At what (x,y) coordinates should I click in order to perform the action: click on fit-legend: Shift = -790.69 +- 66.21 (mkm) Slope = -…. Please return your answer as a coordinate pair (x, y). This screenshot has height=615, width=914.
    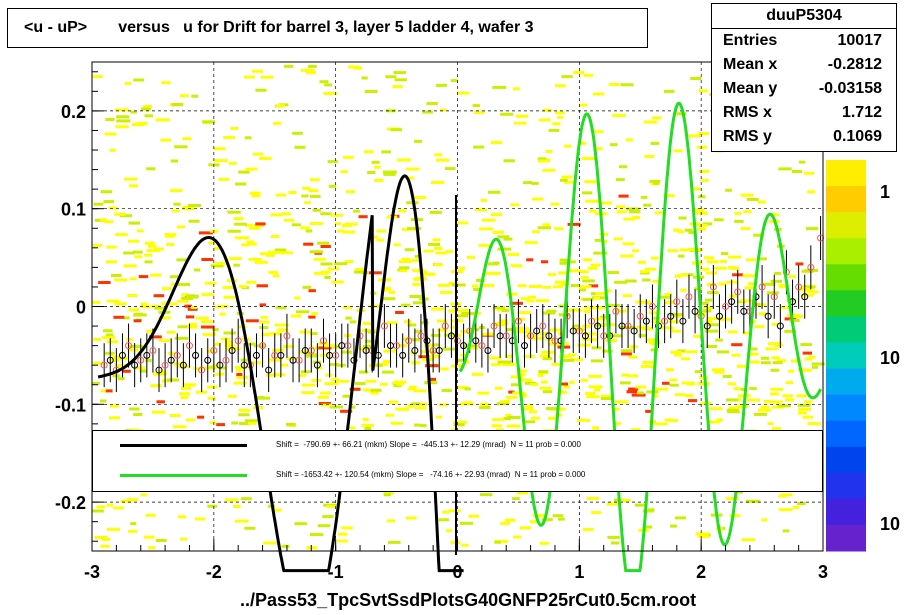
    Looking at the image, I should click on (457, 461).